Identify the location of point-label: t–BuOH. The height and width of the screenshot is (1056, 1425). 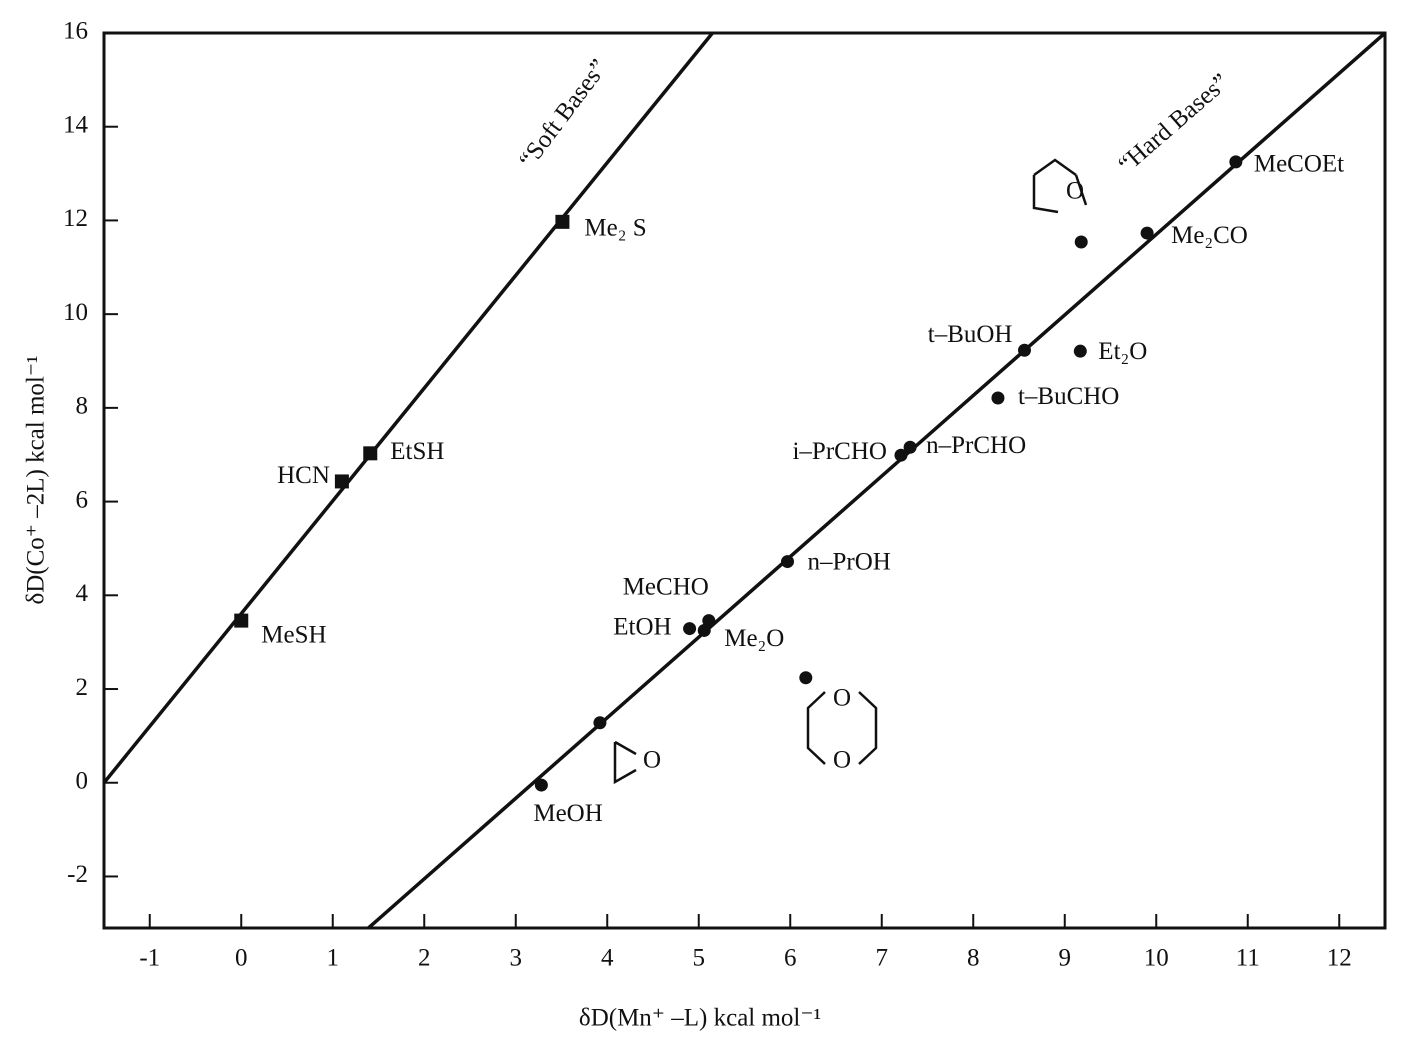
(970, 334).